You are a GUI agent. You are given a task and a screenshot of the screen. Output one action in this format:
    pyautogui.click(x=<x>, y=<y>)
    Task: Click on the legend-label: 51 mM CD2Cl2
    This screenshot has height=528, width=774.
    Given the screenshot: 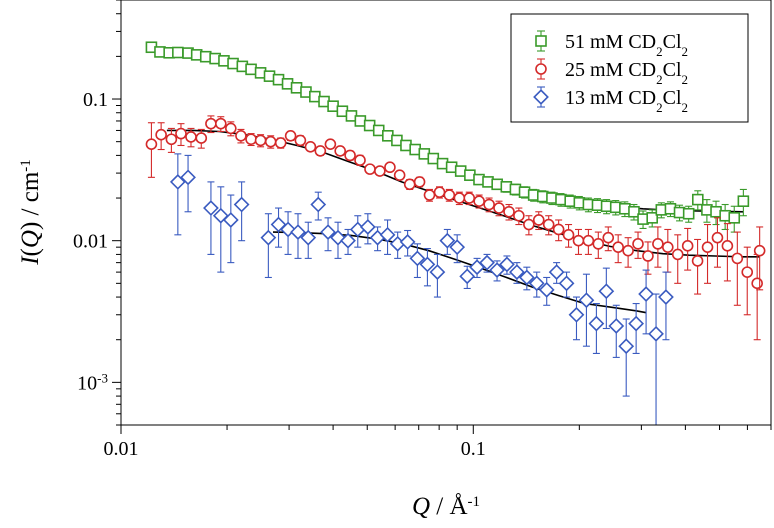 What is the action you would take?
    pyautogui.click(x=626, y=45)
    